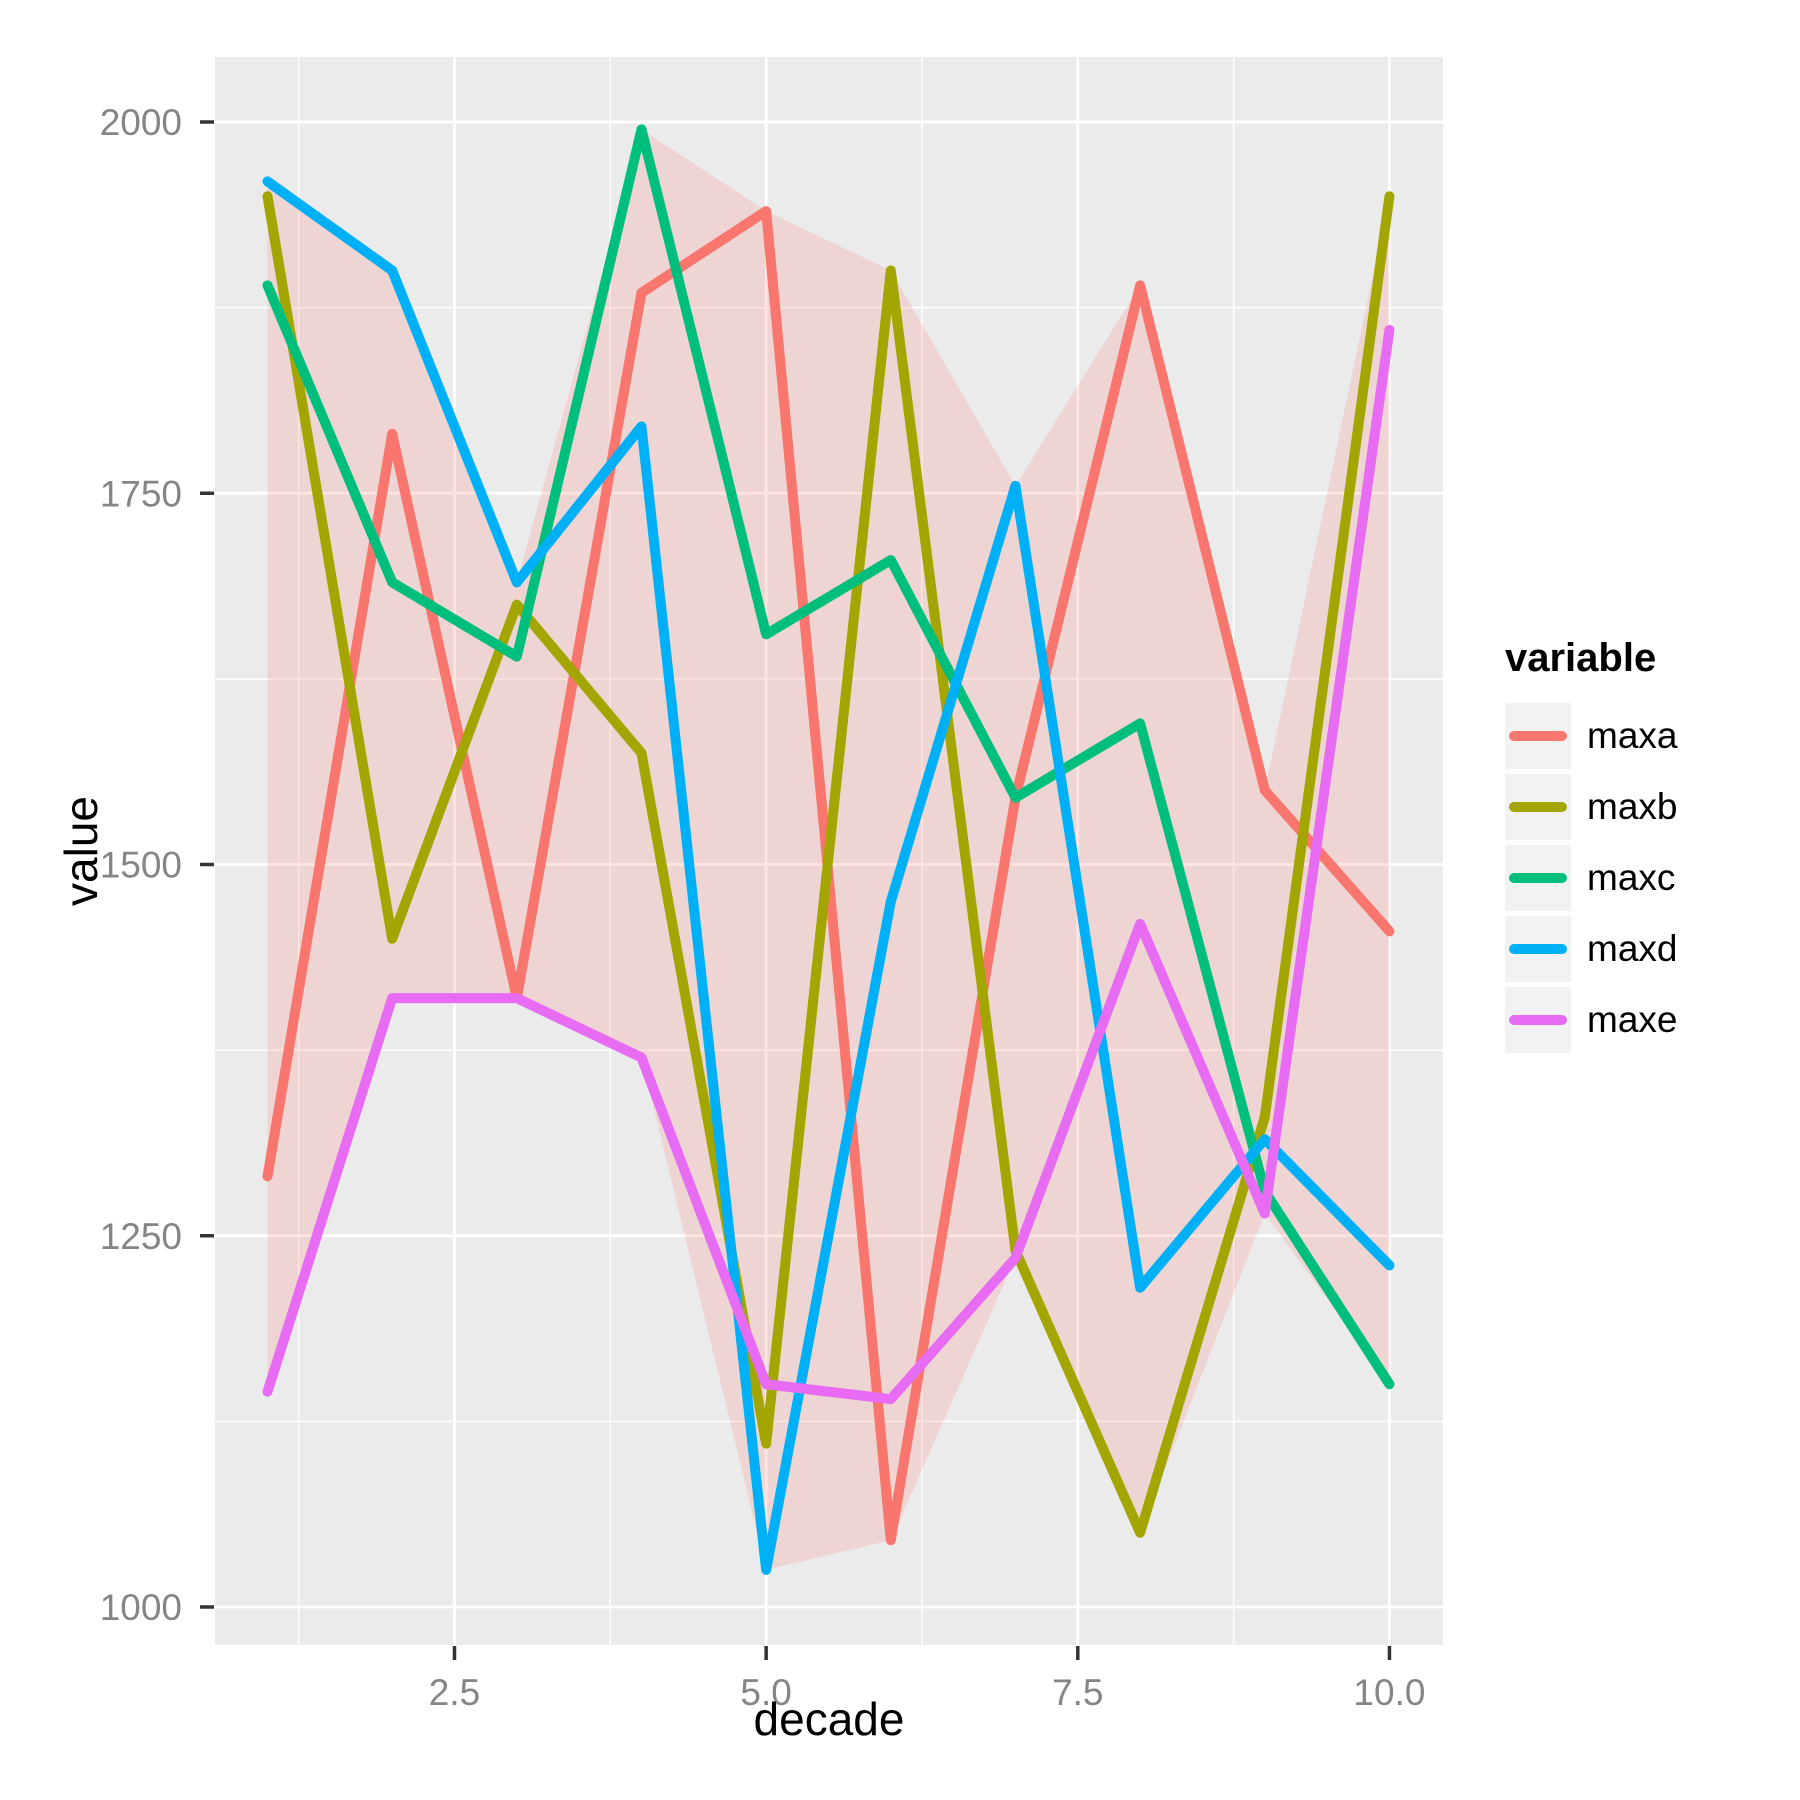  I want to click on y-tick-label: 1250, so click(141, 1236).